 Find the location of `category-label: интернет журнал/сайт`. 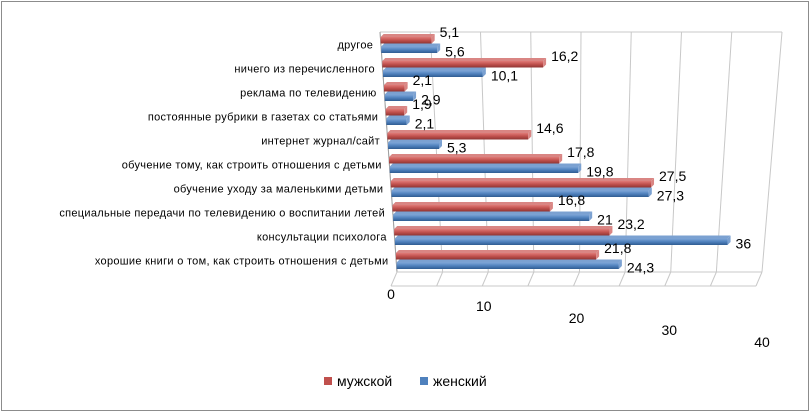

category-label: интернет журнал/сайт is located at coordinates (320, 141).